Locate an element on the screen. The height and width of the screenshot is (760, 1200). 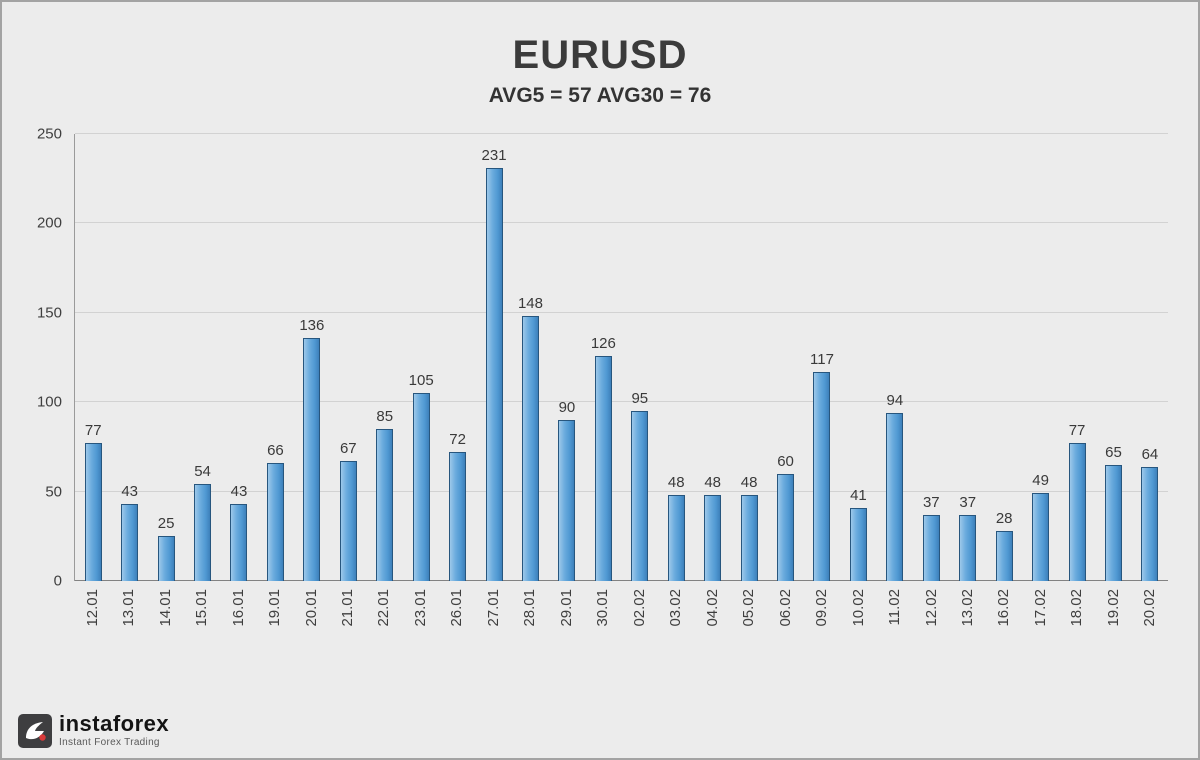
x-axis-tick: 16.01 is located at coordinates (238, 631).